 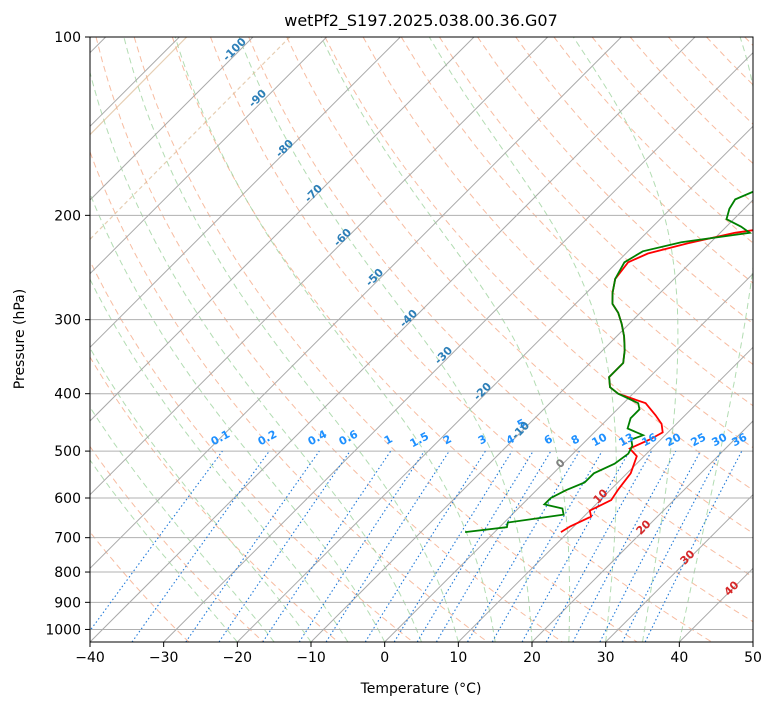 I want to click on isotherm-label: -90, so click(x=257, y=98).